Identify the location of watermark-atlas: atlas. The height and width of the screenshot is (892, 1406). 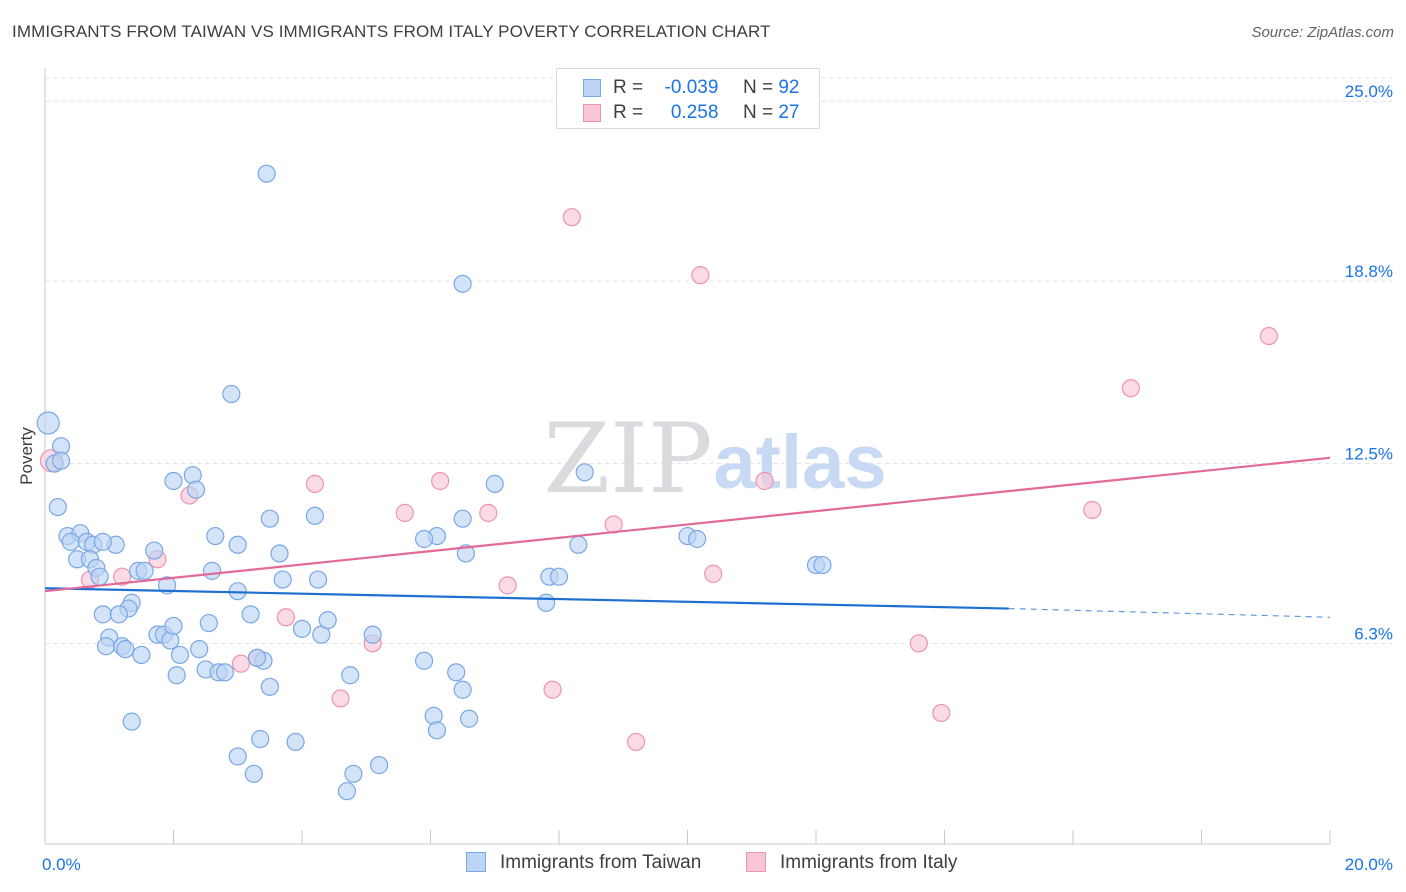
(799, 462).